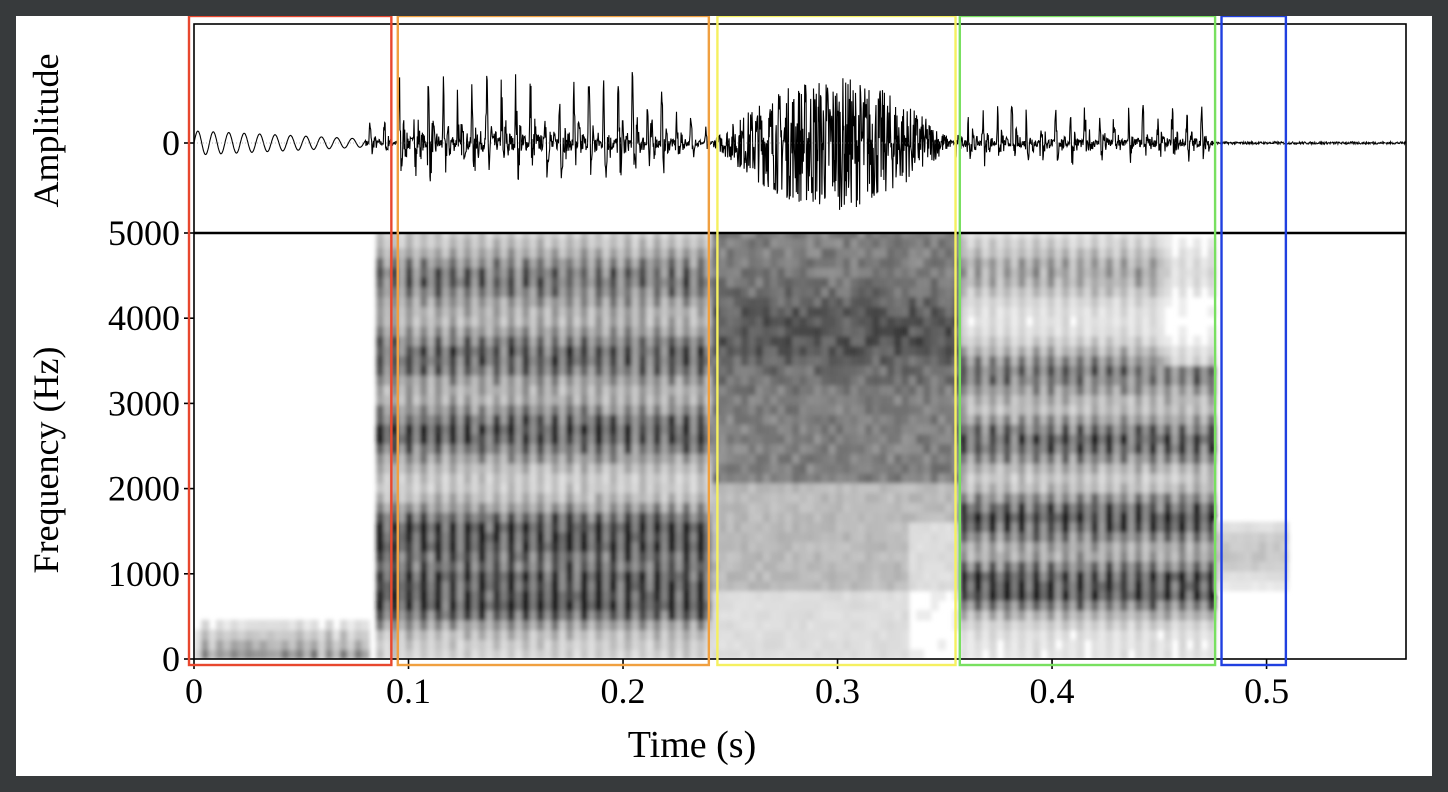  I want to click on ytick-label-0: 0, so click(171, 659).